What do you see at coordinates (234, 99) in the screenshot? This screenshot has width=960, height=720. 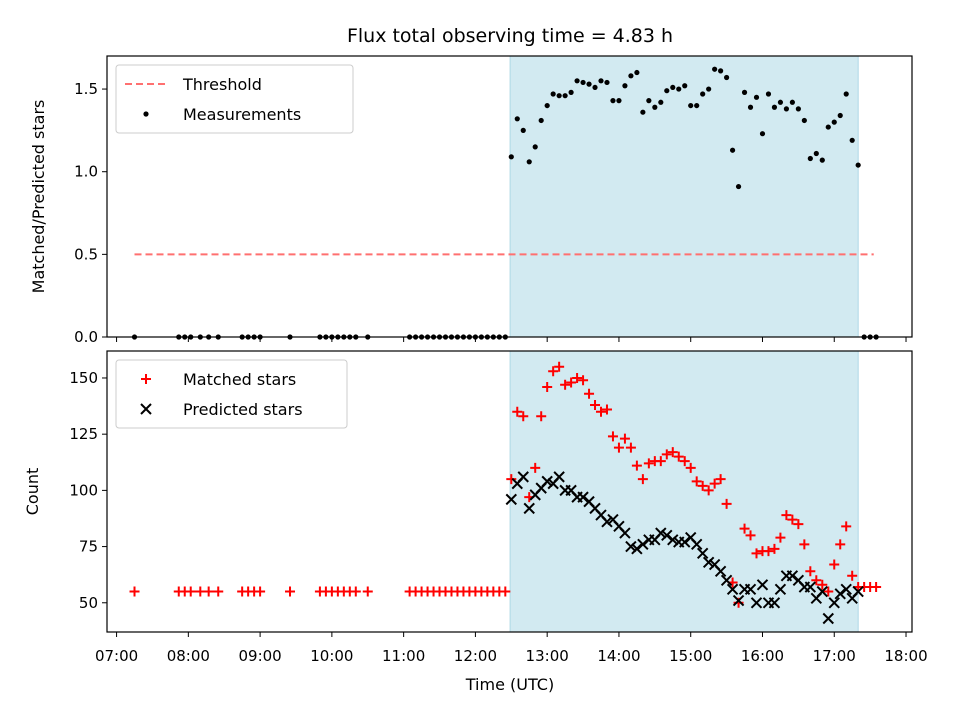 I see `ratio-legend: Threshold Measurements` at bounding box center [234, 99].